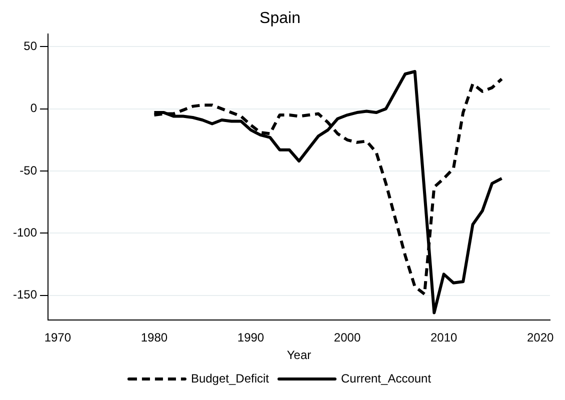  Describe the element at coordinates (25, 232) in the screenshot. I see `y-tick-label: -100` at that location.